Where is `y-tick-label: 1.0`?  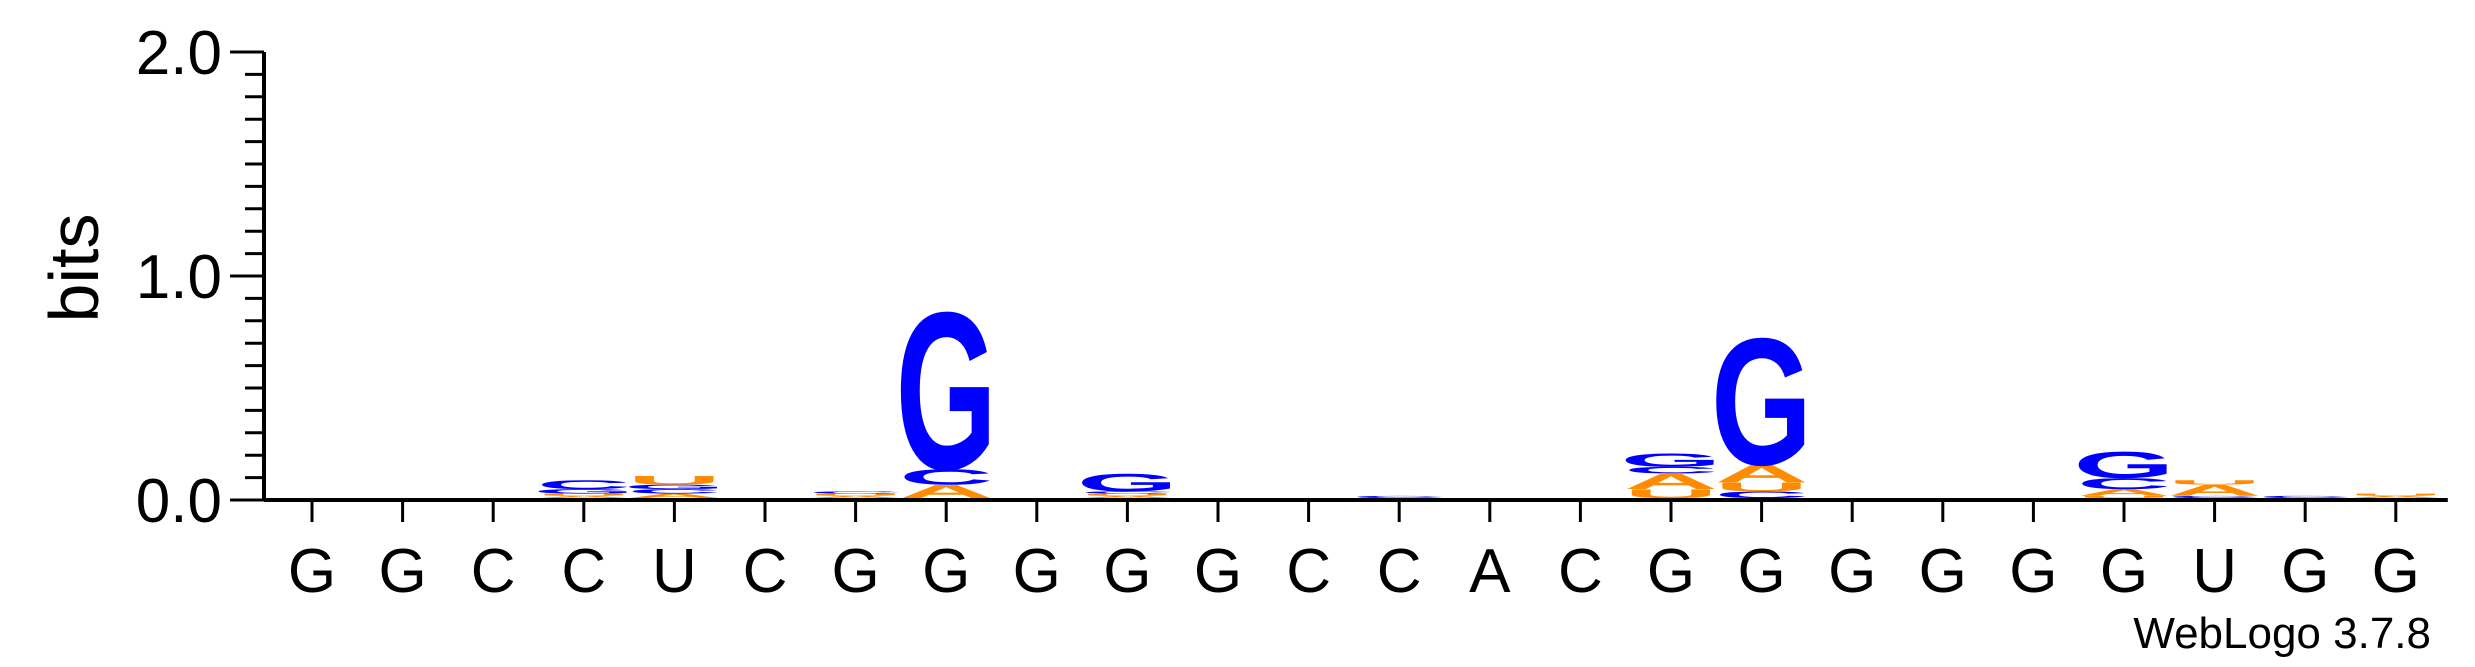 y-tick-label: 1.0 is located at coordinates (179, 277).